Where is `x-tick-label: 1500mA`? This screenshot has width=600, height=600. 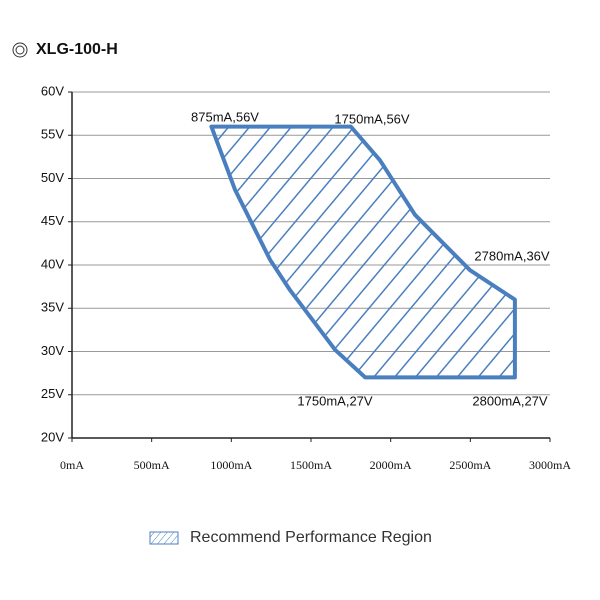
x-tick-label: 1500mA is located at coordinates (311, 465).